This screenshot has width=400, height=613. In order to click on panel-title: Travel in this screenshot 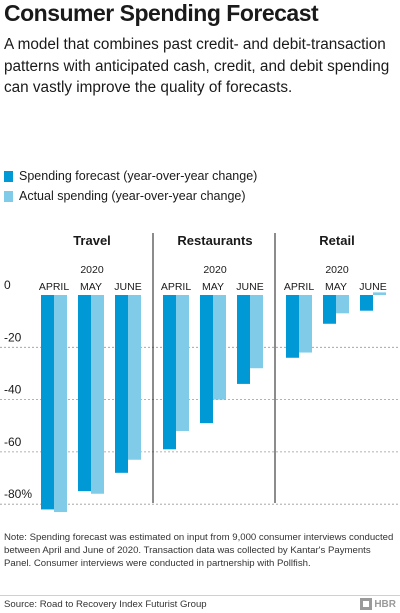, I will do `click(92, 240)`.